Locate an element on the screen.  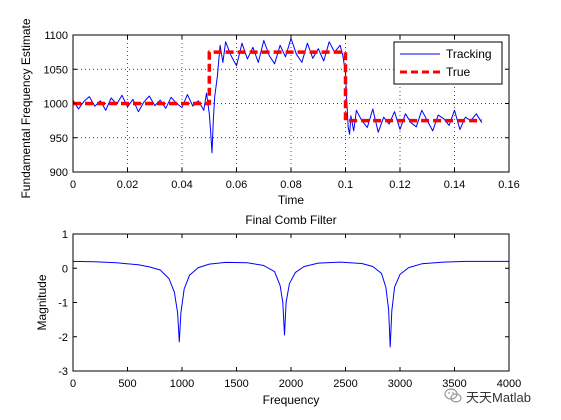
top-x-tick-label: 0.06 is located at coordinates (236, 185).